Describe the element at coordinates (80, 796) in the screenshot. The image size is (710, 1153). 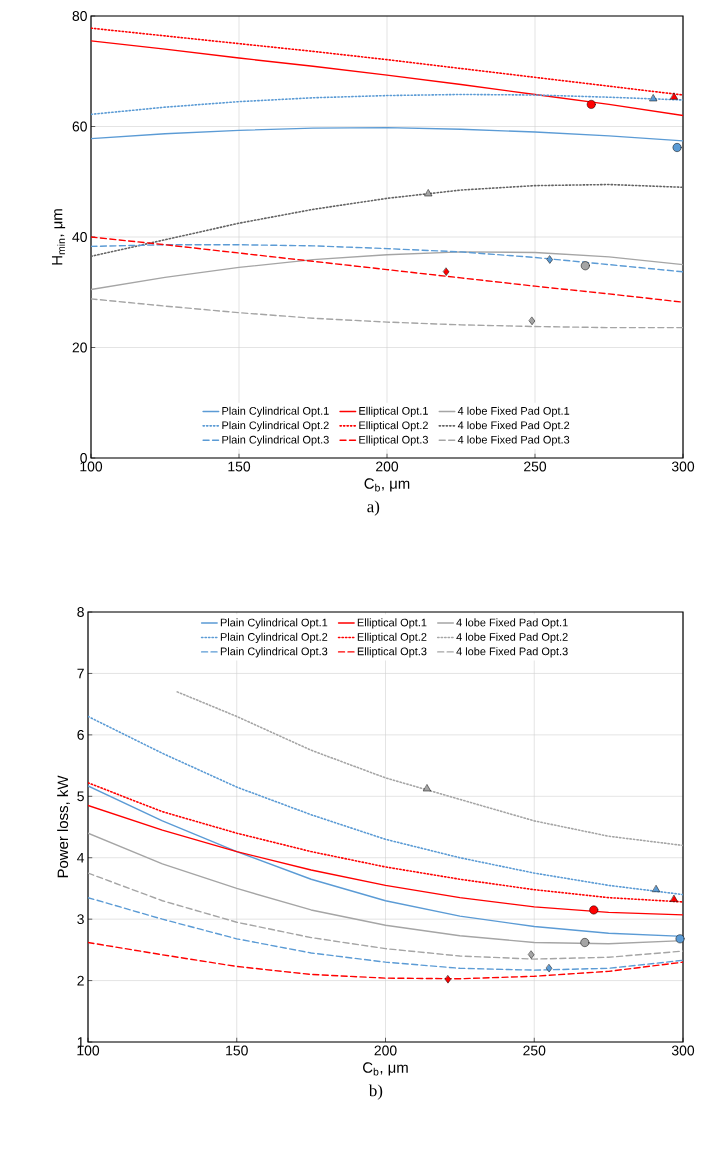
I see `y-tick-label: 5` at that location.